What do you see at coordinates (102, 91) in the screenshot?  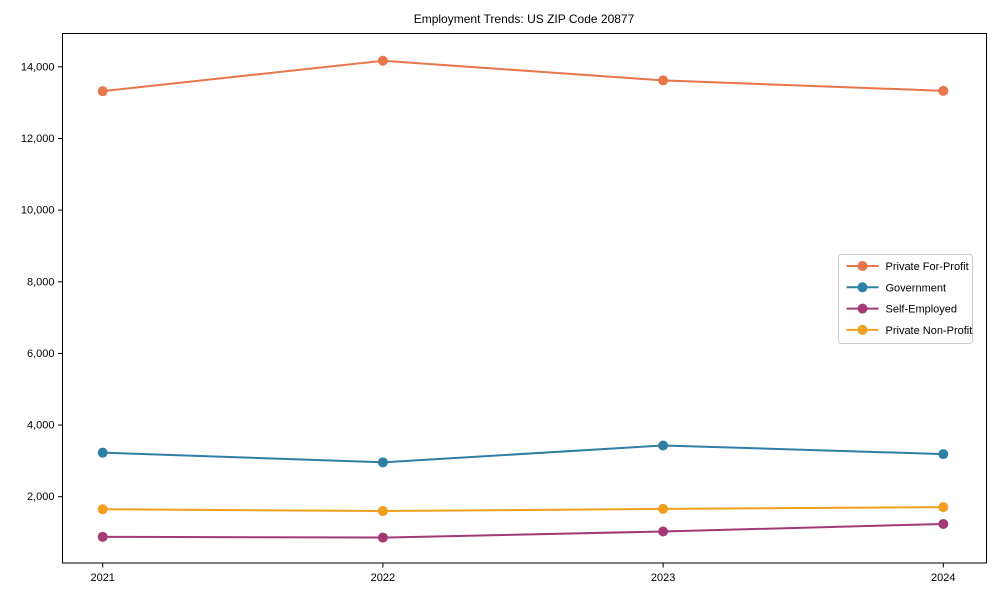 I see `data-point-private-for-profit-2021` at bounding box center [102, 91].